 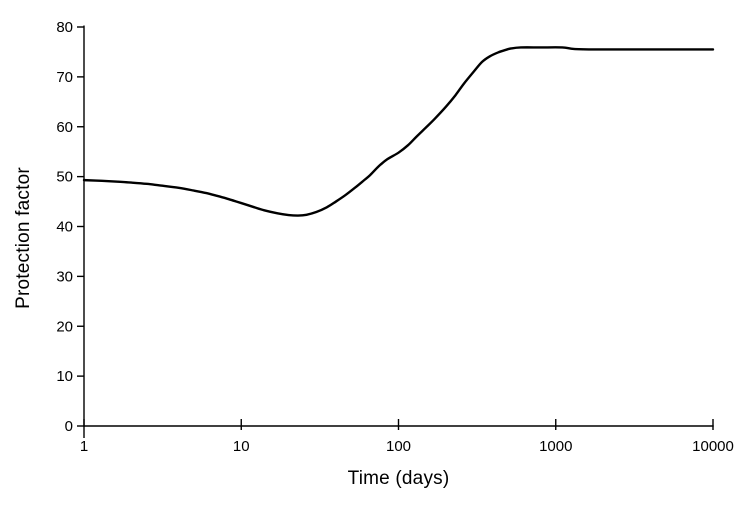 What do you see at coordinates (23, 238) in the screenshot?
I see `y-axis-title: Protection factor` at bounding box center [23, 238].